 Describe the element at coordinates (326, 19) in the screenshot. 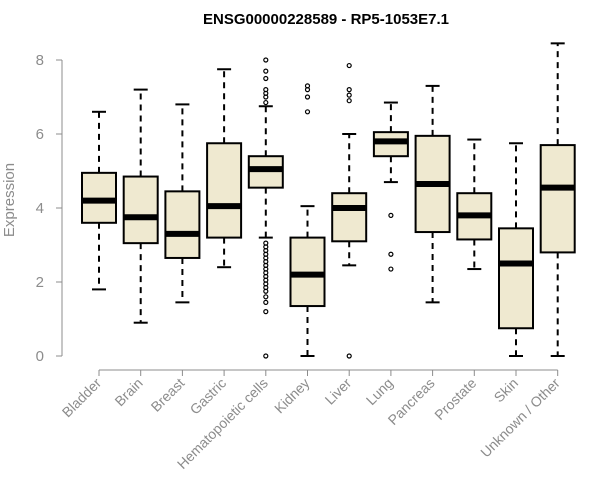

I see `chart-title: ENSG00000228589 - RP5-1053E7.1` at that location.